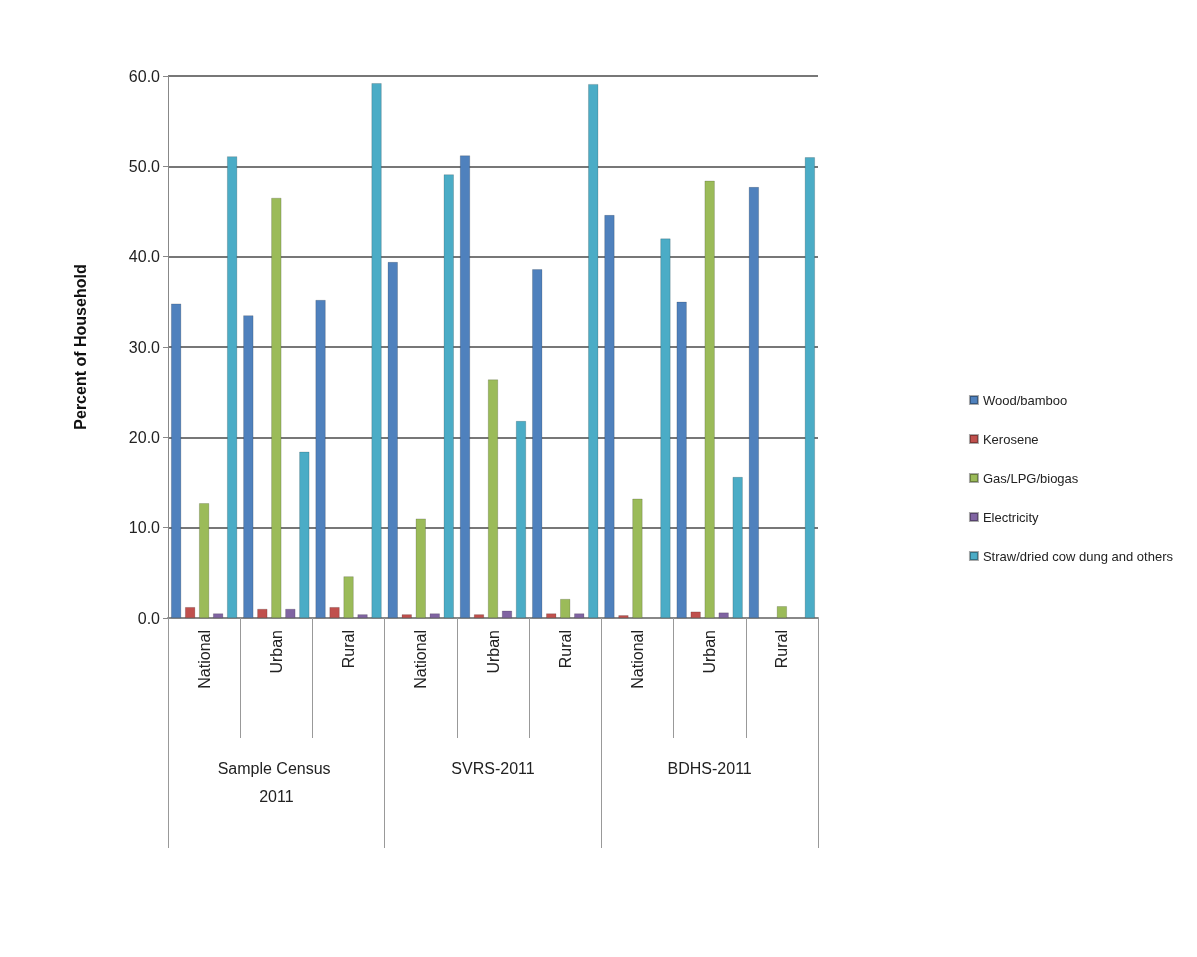 This screenshot has height=957, width=1197. Describe the element at coordinates (1025, 400) in the screenshot. I see `legend-label: Wood/bamboo` at that location.